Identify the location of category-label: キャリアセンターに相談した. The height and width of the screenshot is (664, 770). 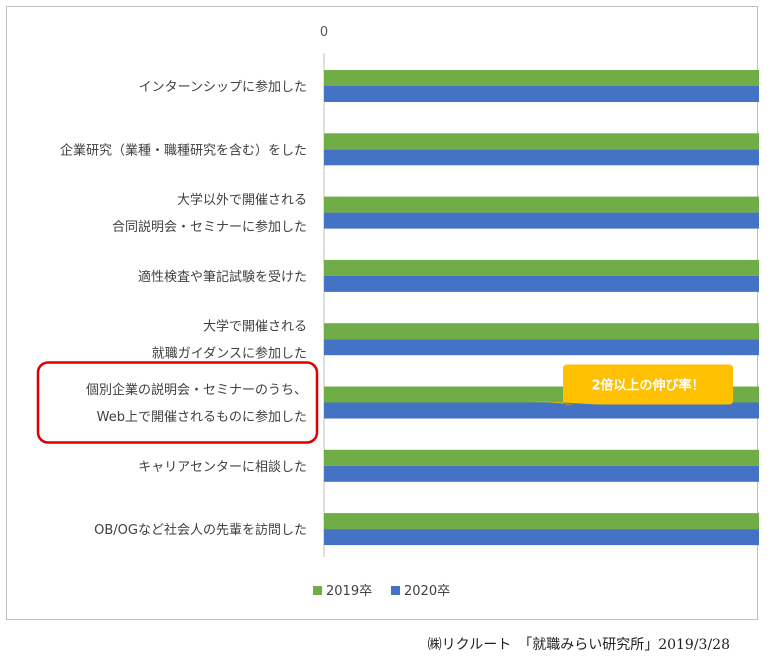
(222, 467).